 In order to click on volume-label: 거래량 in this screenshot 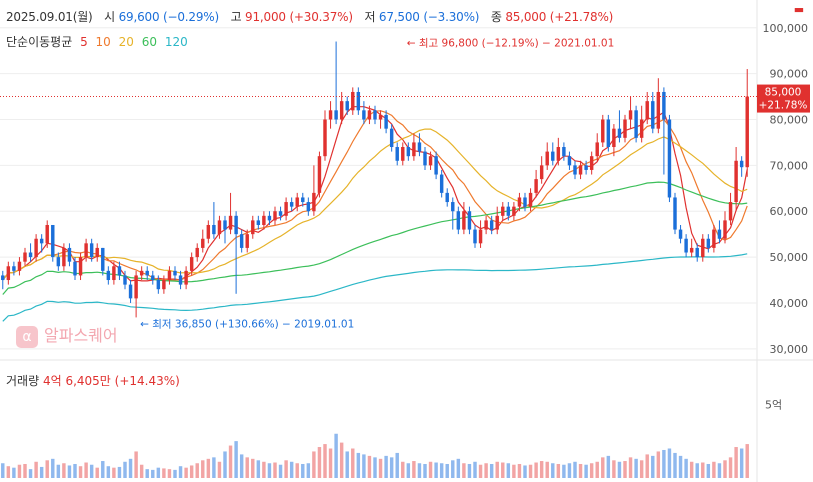, I will do `click(23, 381)`.